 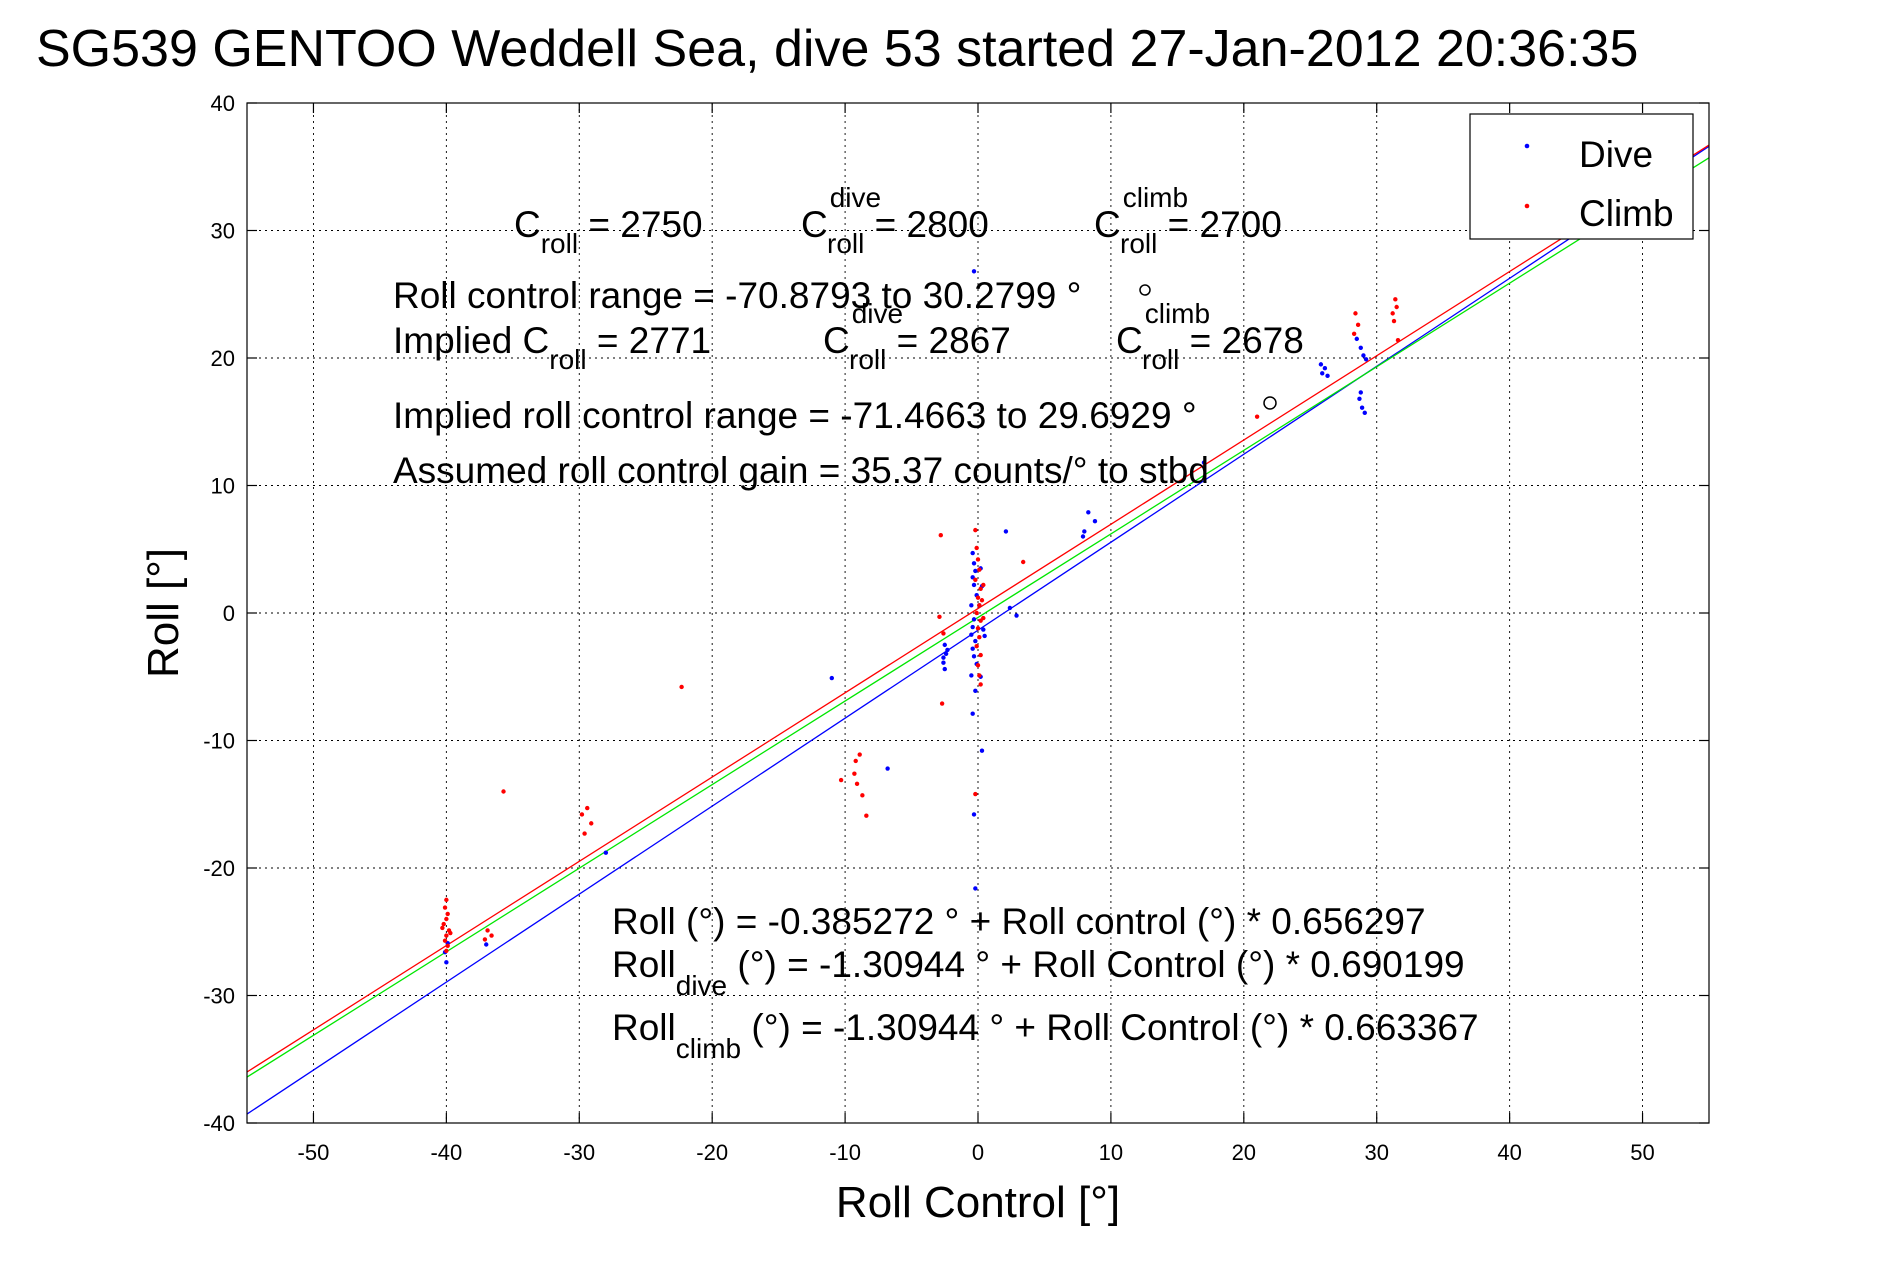 What do you see at coordinates (845, 1152) in the screenshot?
I see `x-tick-label: -10` at bounding box center [845, 1152].